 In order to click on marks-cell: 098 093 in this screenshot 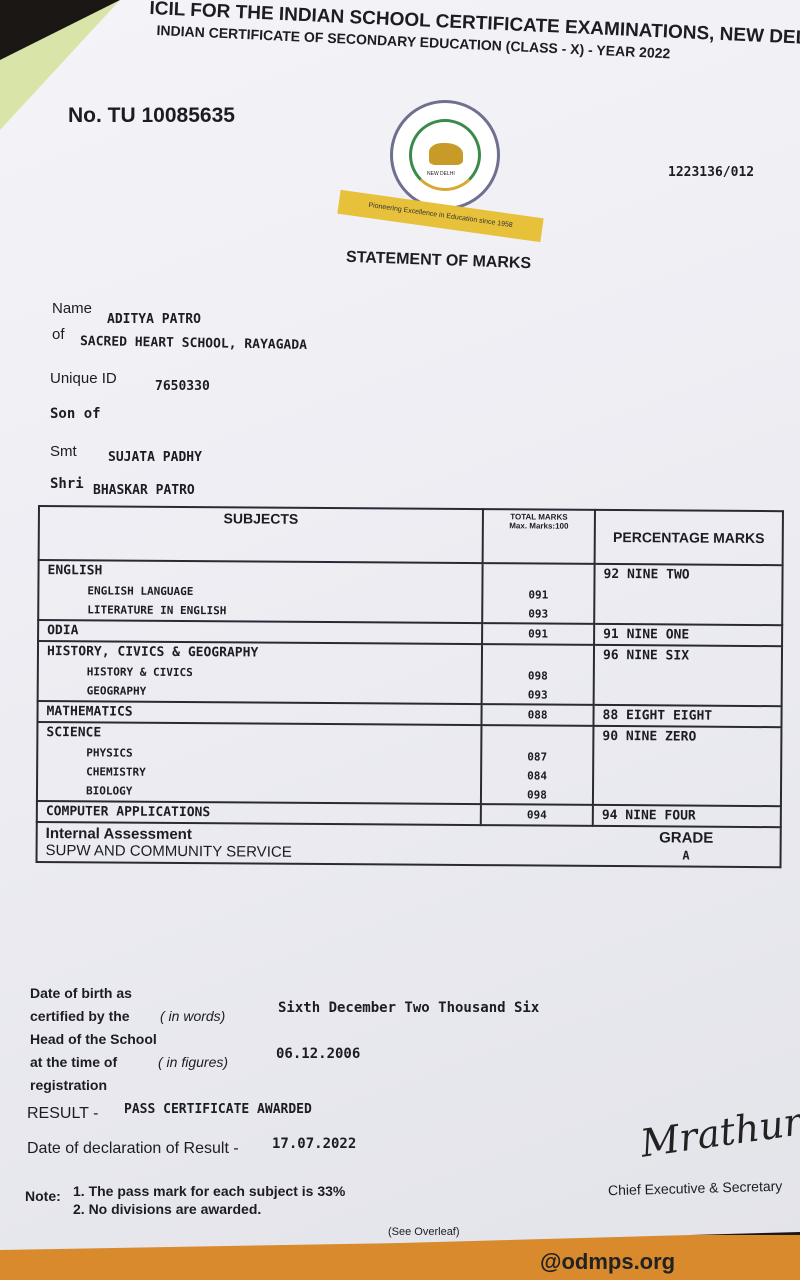, I will do `click(538, 674)`.